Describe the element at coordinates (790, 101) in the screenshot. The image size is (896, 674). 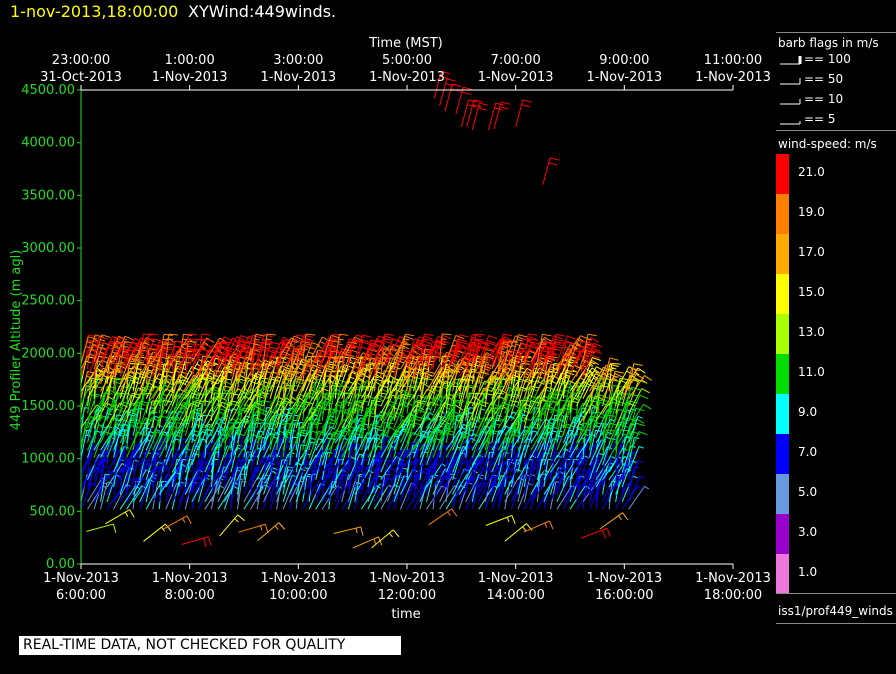
I see `barb-flag-icon` at that location.